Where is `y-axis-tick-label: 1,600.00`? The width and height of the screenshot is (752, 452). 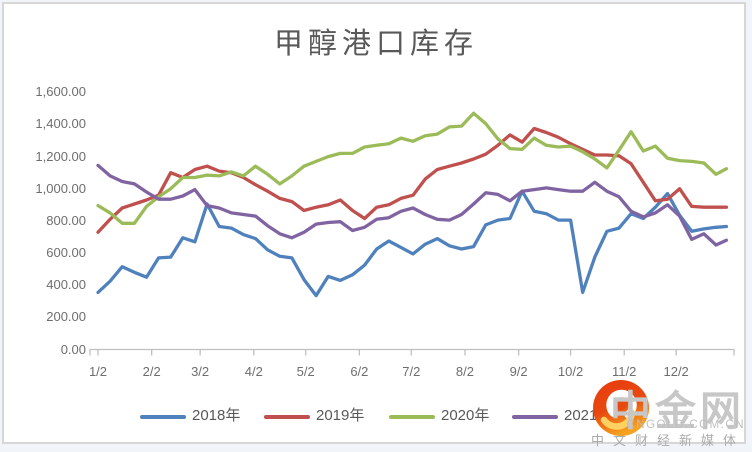 y-axis-tick-label: 1,600.00 is located at coordinates (60, 92).